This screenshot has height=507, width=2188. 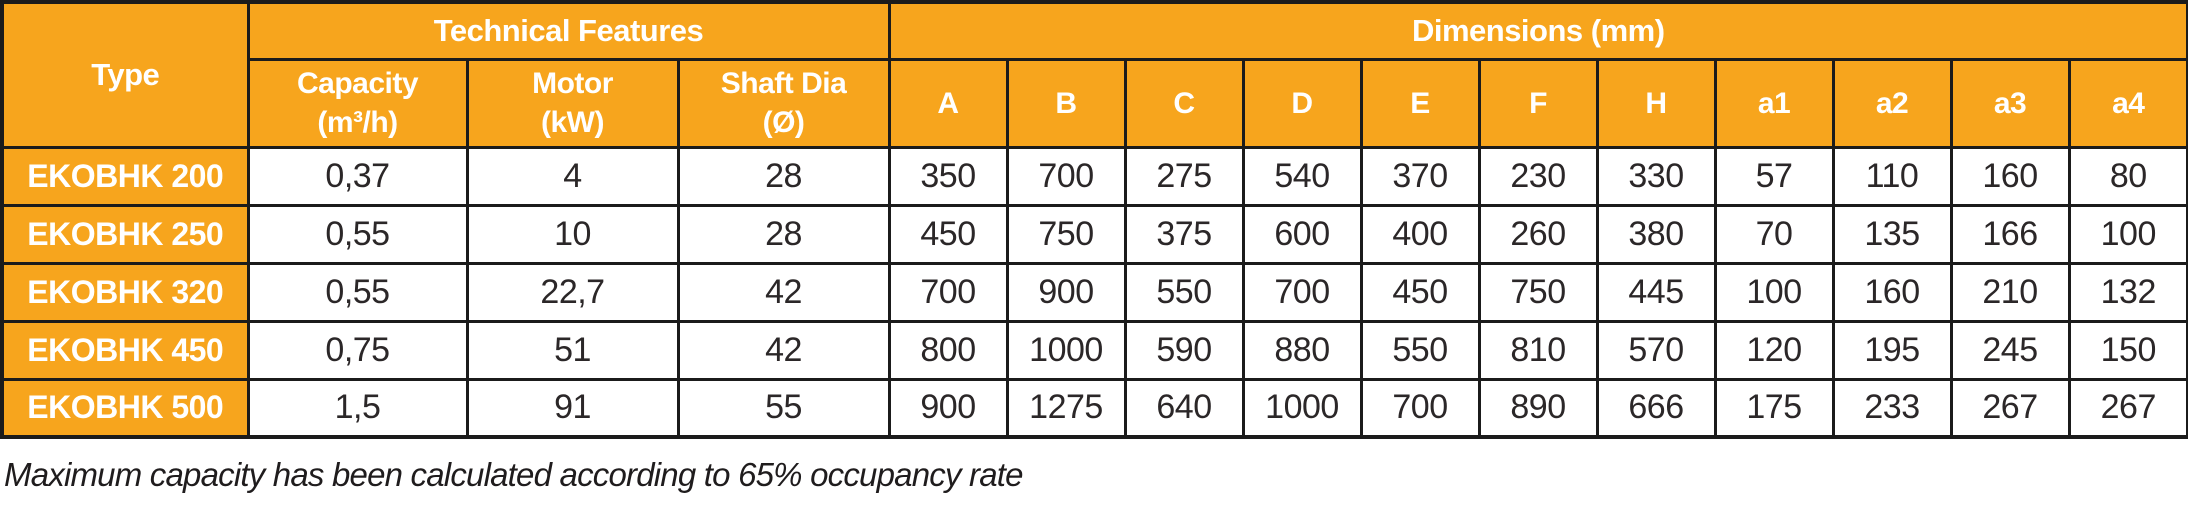 I want to click on dimension-cell: 810, so click(x=1538, y=350).